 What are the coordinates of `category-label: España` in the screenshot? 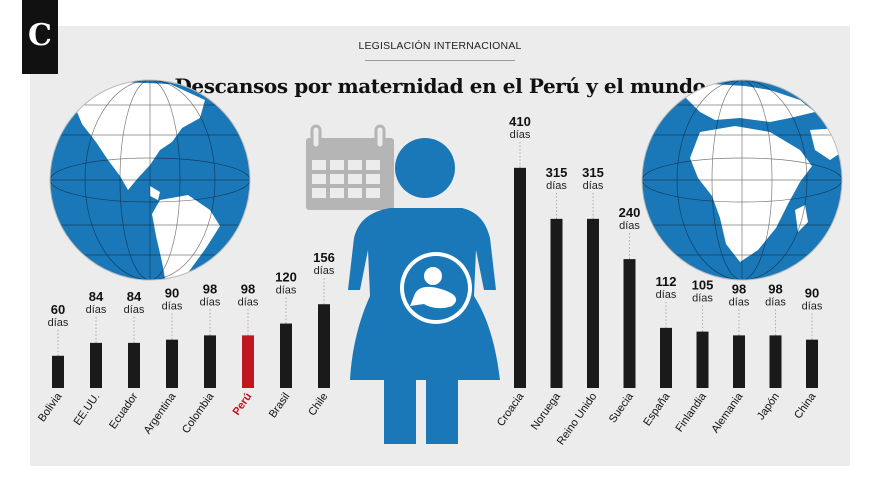 It's located at (657, 409).